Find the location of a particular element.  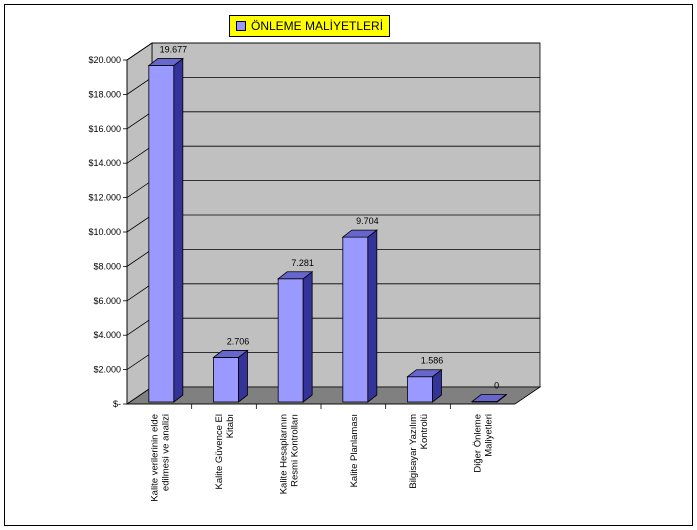

legend-swatch is located at coordinates (241, 26).